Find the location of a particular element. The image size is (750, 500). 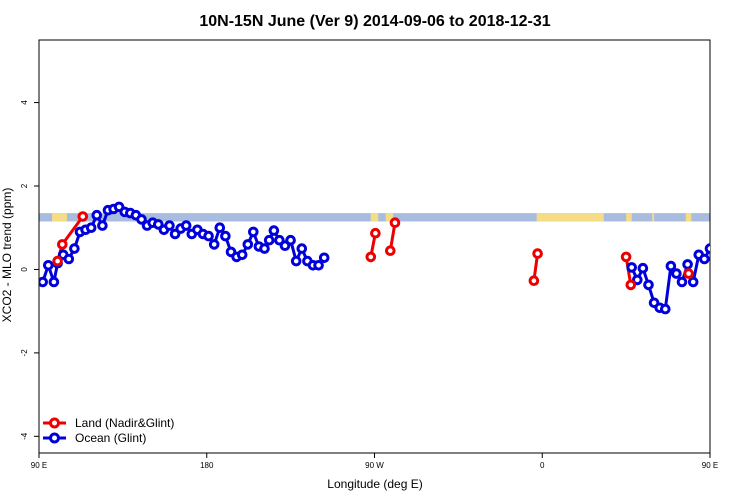

legend-ocean-marker is located at coordinates (54, 438).